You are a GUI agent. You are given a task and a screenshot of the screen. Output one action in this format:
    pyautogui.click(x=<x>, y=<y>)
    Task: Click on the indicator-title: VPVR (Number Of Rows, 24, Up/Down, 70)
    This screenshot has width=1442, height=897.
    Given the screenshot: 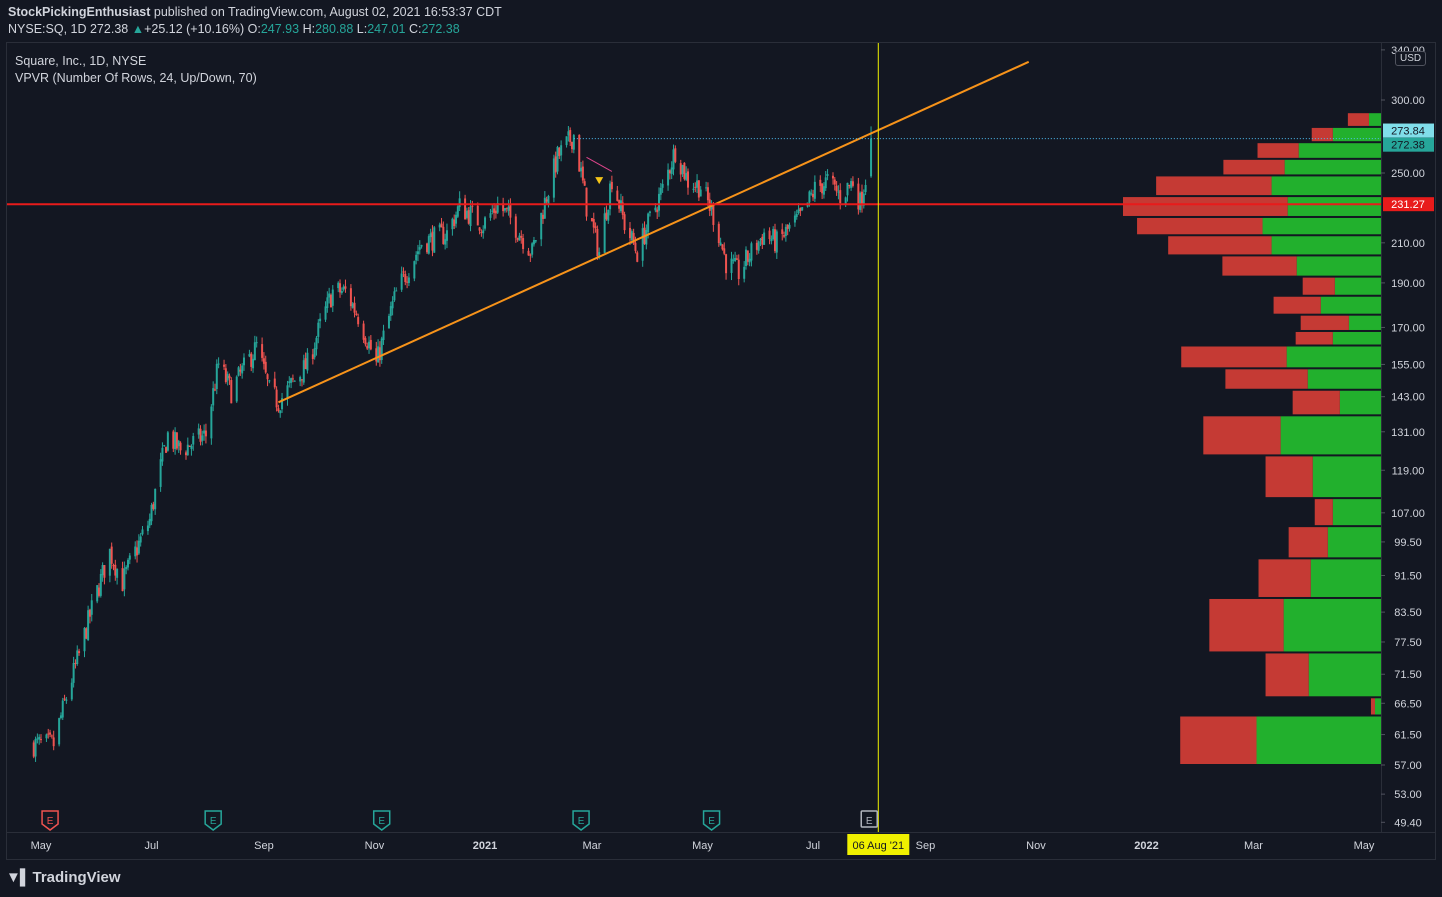 What is the action you would take?
    pyautogui.click(x=136, y=78)
    